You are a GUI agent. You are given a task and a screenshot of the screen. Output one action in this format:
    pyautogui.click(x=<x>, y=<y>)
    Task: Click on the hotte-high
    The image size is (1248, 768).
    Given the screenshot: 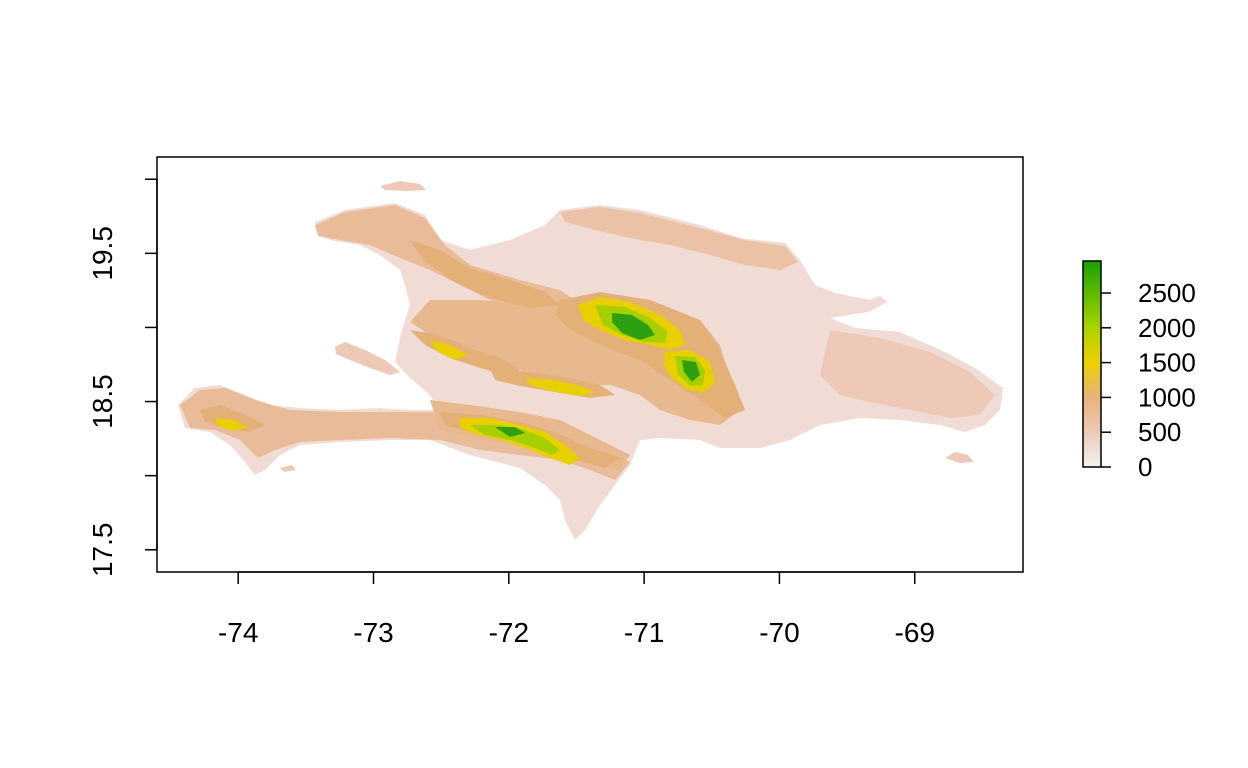 What is the action you would take?
    pyautogui.click(x=231, y=424)
    